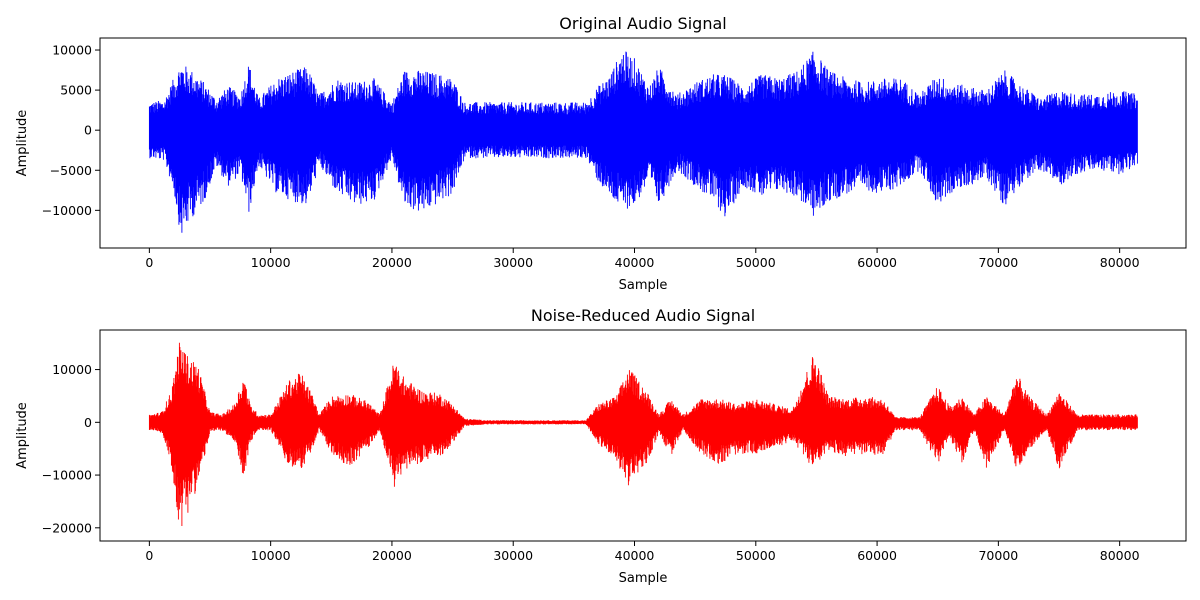  Describe the element at coordinates (877, 555) in the screenshot. I see `noise-reduced-signal-xtick-label: 60000` at that location.